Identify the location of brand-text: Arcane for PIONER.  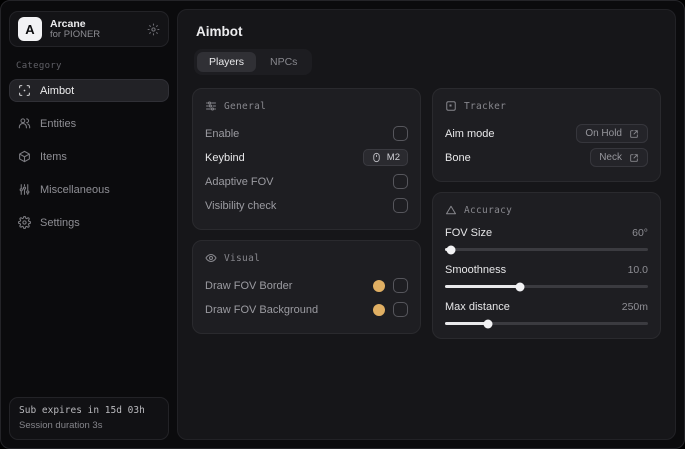
(94, 29).